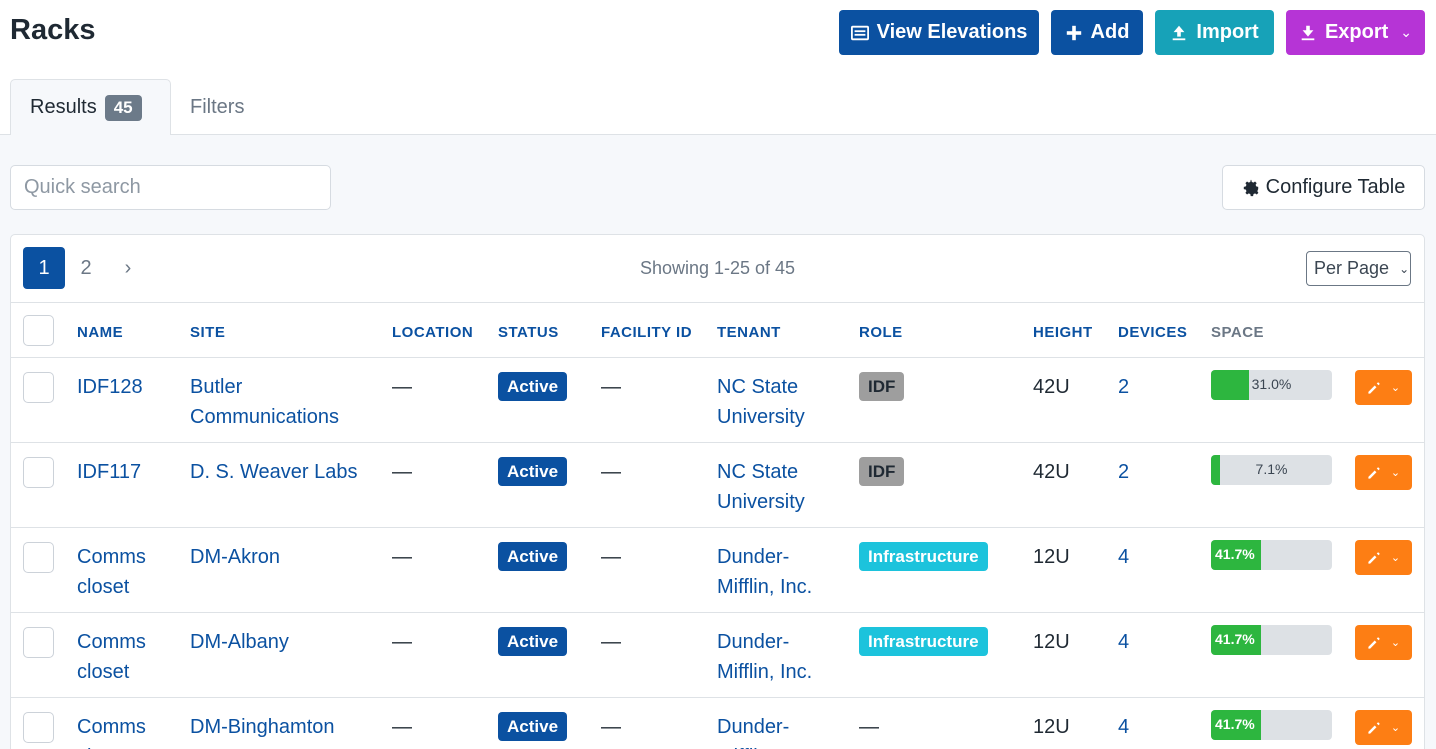 The image size is (1436, 749). I want to click on showing-count: Showing 1-25 of 45, so click(717, 268).